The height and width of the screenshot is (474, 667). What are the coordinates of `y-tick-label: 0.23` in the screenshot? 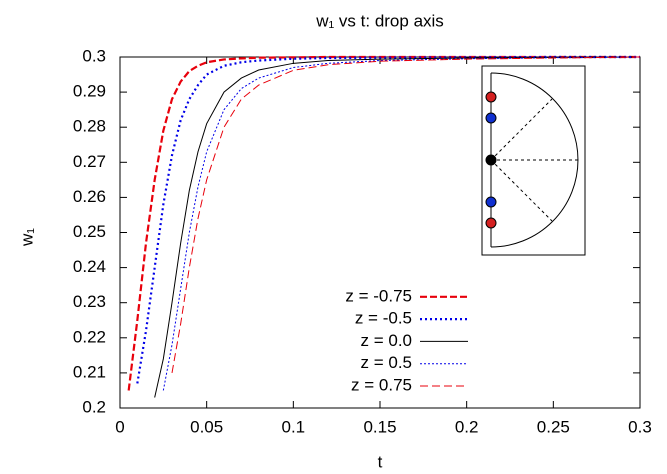 It's located at (89, 301).